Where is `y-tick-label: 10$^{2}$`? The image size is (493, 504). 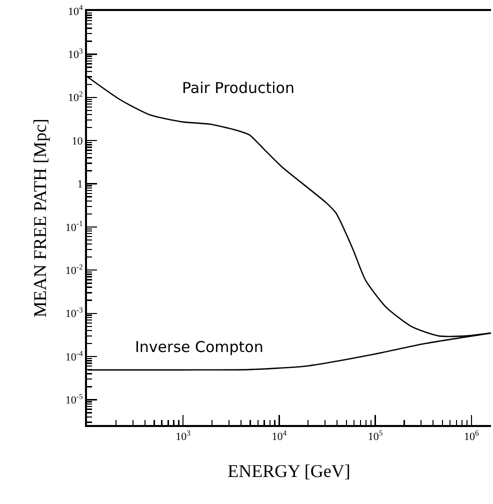
y-tick-label: 10$^{2}$ is located at coordinates (75, 97).